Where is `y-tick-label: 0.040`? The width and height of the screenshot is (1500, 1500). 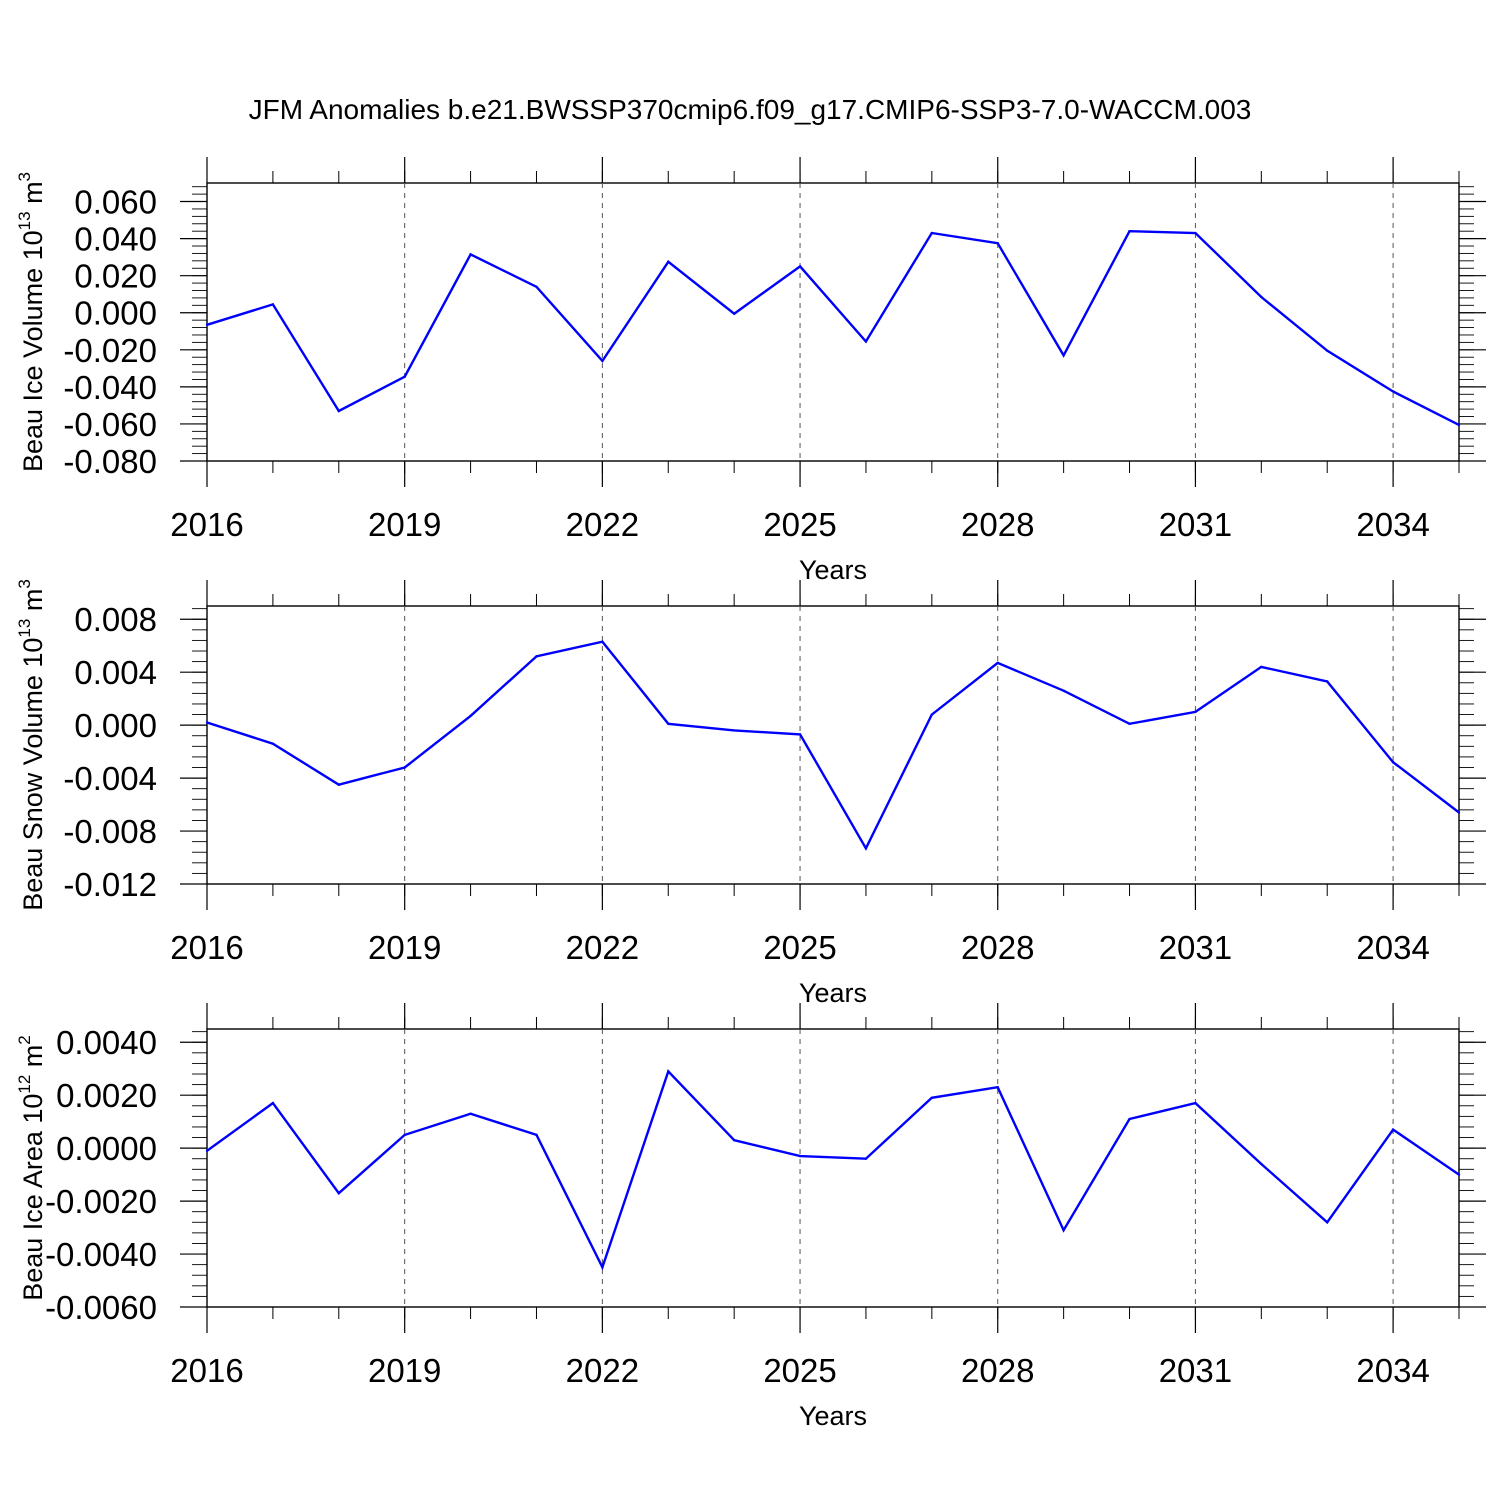
y-tick-label: 0.040 is located at coordinates (115, 239).